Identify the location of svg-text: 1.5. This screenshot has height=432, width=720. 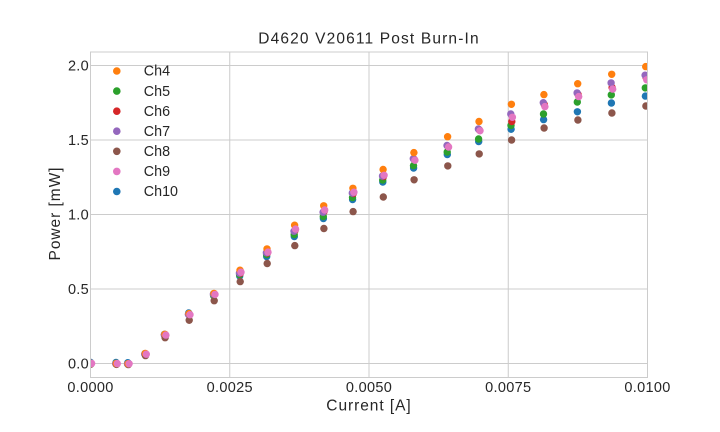
(78, 141).